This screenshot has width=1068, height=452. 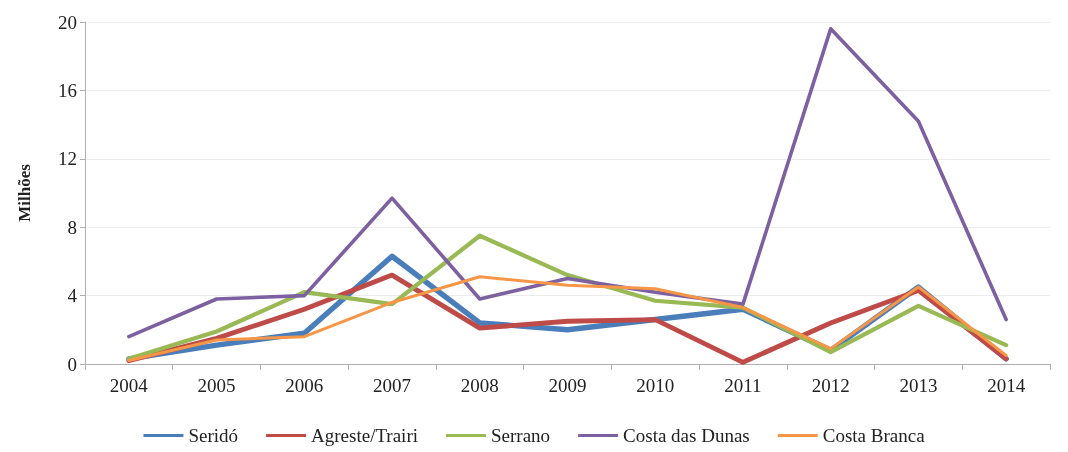 I want to click on y-tick-label: 0, so click(x=72, y=364).